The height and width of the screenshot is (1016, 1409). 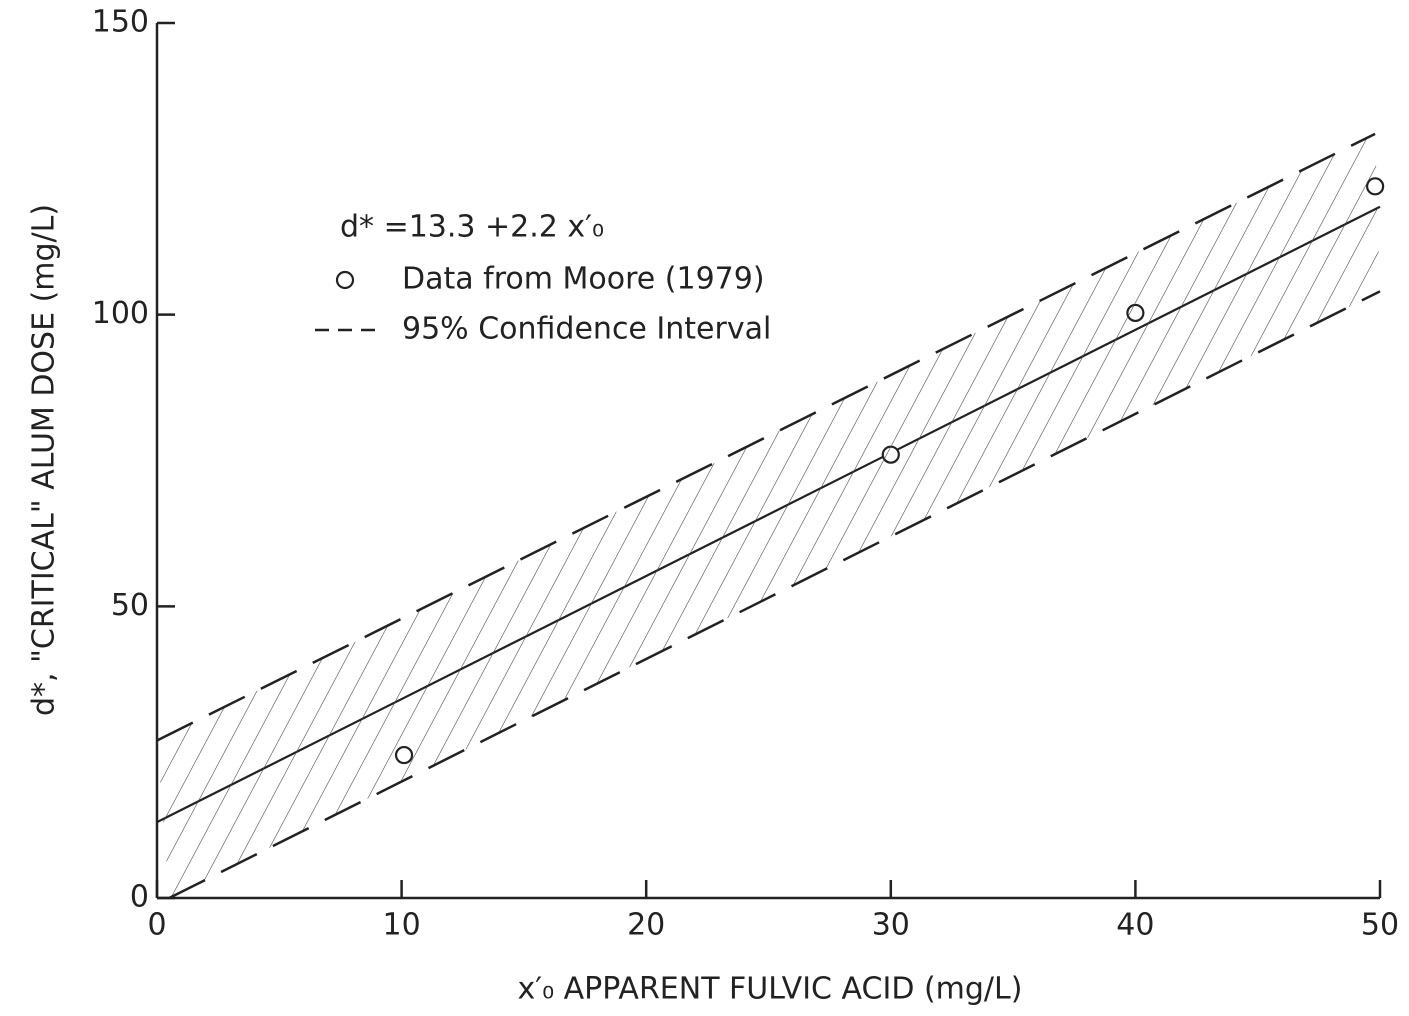 What do you see at coordinates (586, 329) in the screenshot?
I see `legend-label: 95% Confidence Interval` at bounding box center [586, 329].